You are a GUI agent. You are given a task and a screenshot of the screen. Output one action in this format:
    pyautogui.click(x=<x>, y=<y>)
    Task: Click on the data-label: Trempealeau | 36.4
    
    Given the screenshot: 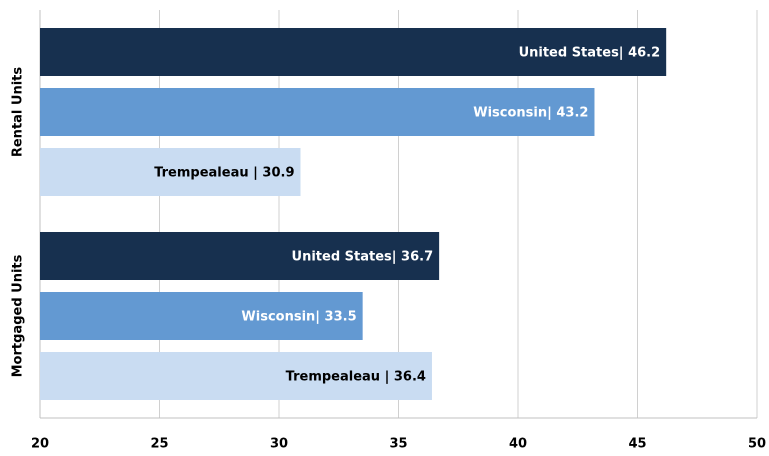 What is the action you would take?
    pyautogui.click(x=356, y=377)
    